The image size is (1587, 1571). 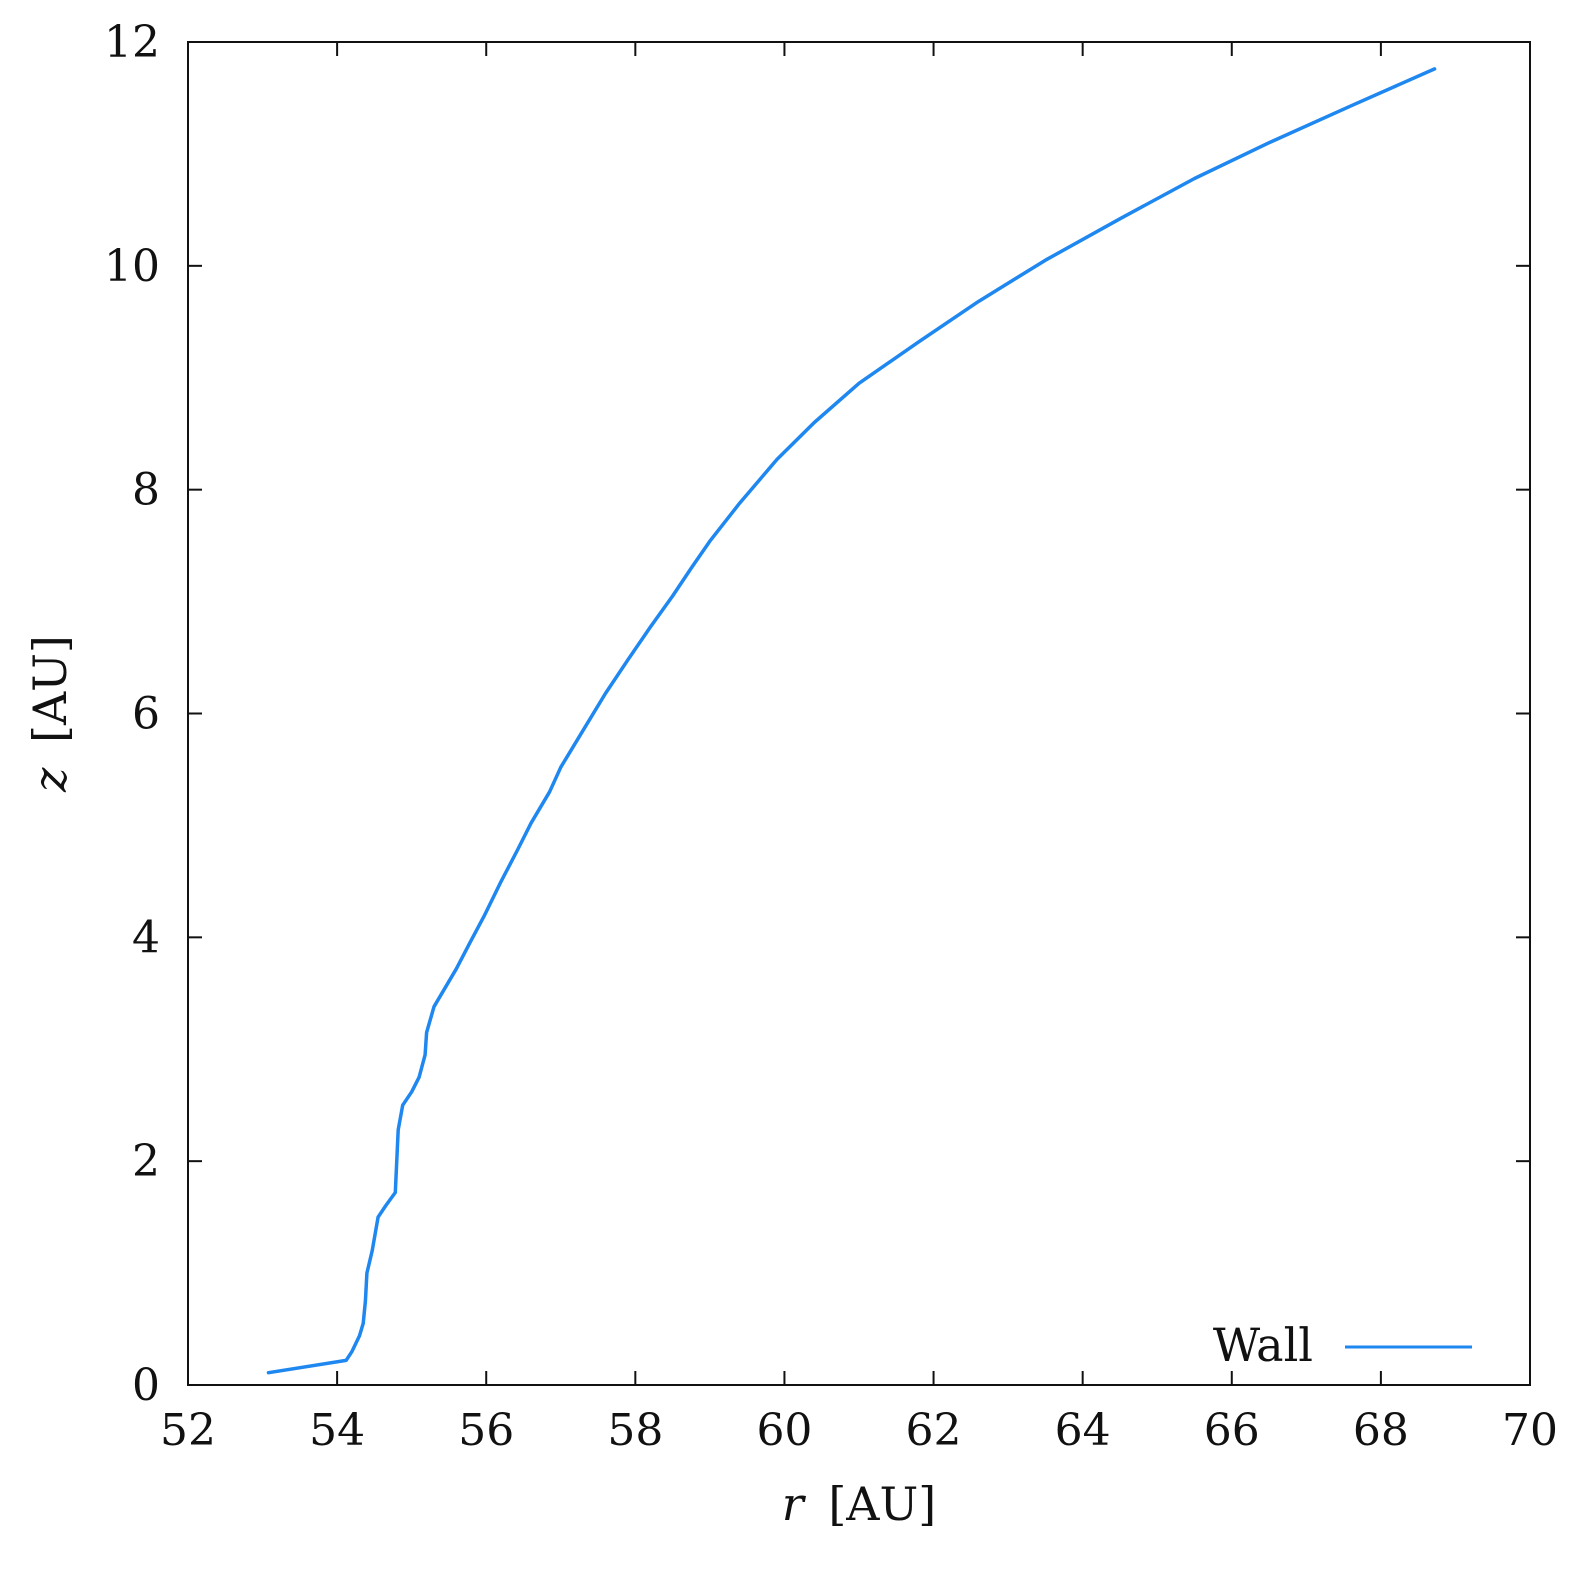 I want to click on x-tick-label: 70, so click(x=1530, y=1430).